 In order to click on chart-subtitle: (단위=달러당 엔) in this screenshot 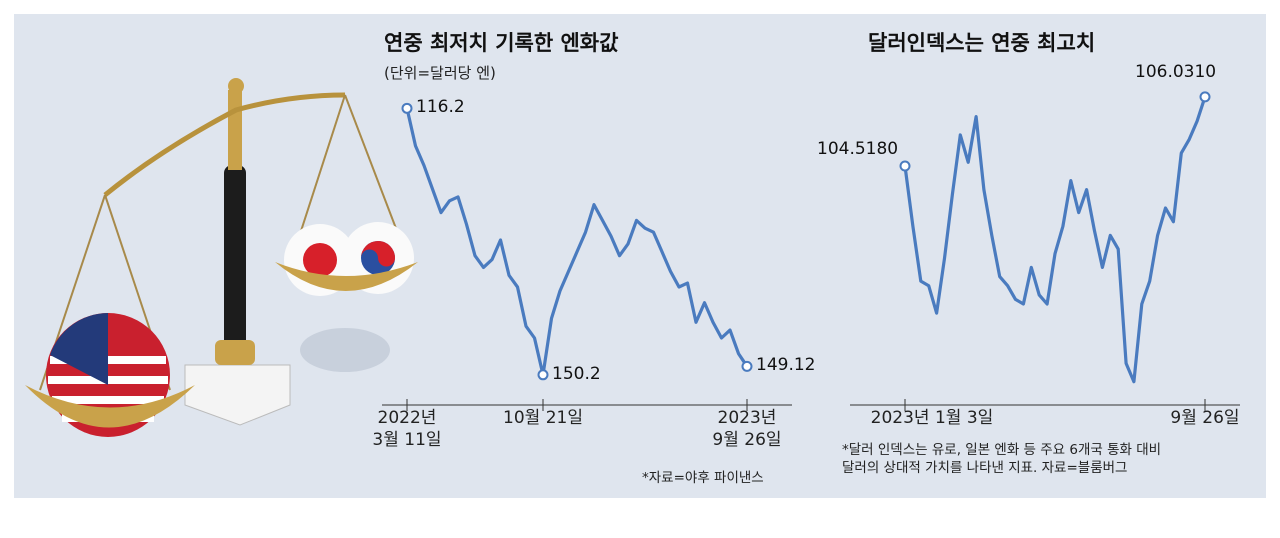, I will do `click(440, 73)`.